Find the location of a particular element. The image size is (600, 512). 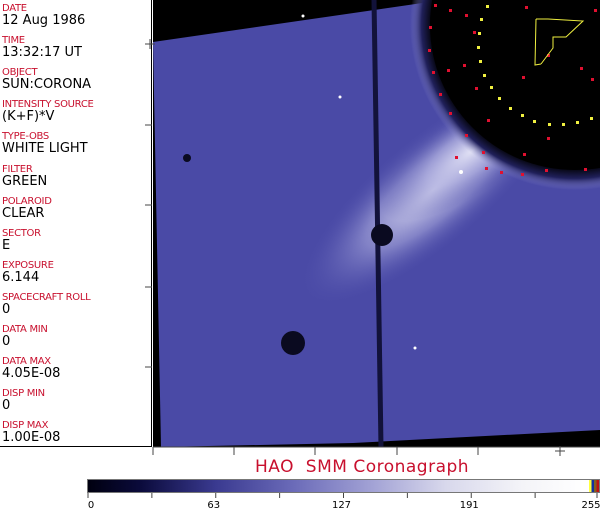

field-label: DISP MIN is located at coordinates (23, 394).